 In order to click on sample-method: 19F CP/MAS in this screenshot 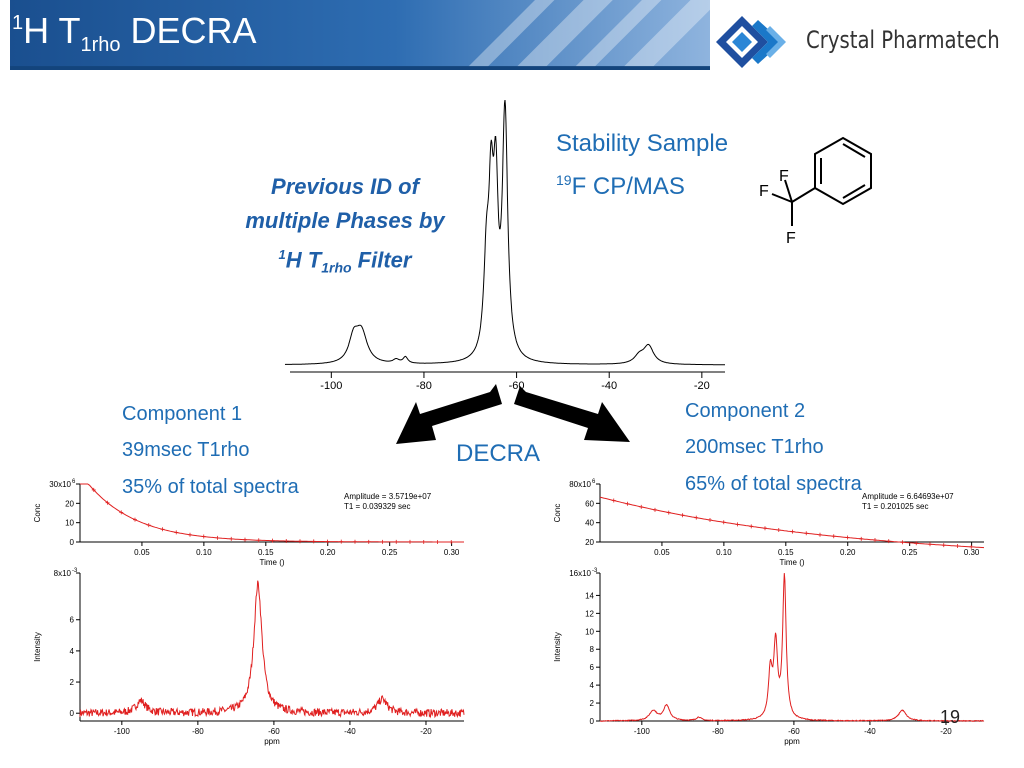, I will do `click(620, 186)`.